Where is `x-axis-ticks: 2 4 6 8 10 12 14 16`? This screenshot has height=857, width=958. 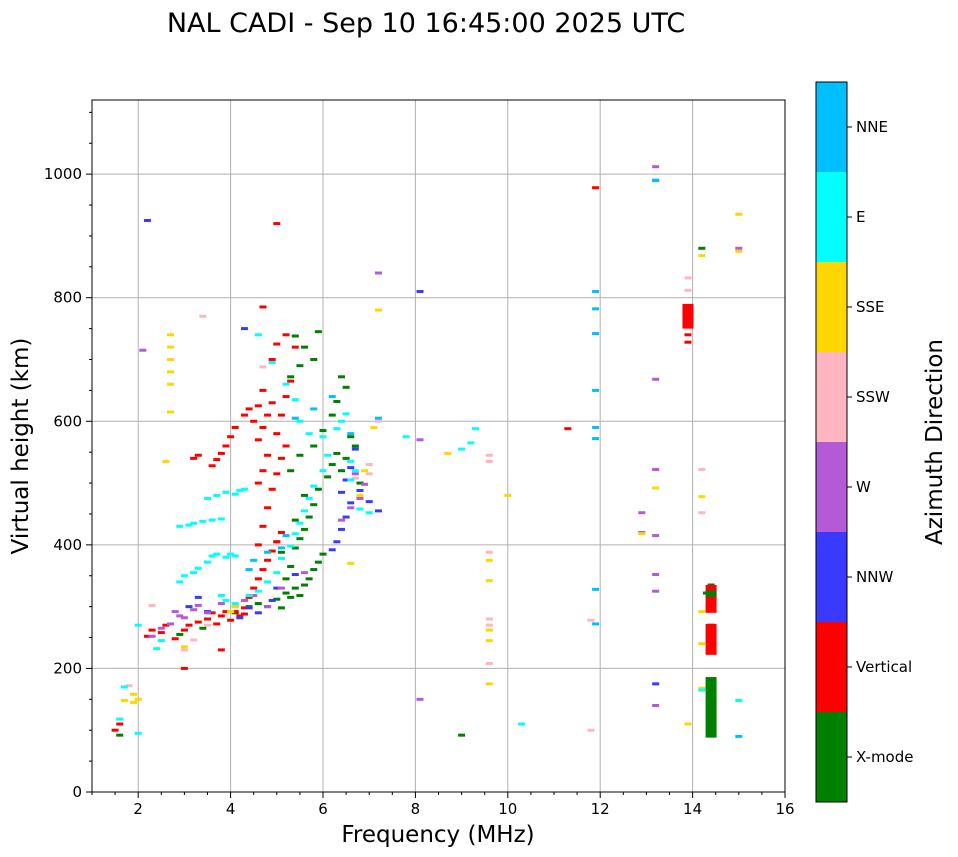
x-axis-ticks: 2 4 6 8 10 12 14 16 is located at coordinates (443, 805).